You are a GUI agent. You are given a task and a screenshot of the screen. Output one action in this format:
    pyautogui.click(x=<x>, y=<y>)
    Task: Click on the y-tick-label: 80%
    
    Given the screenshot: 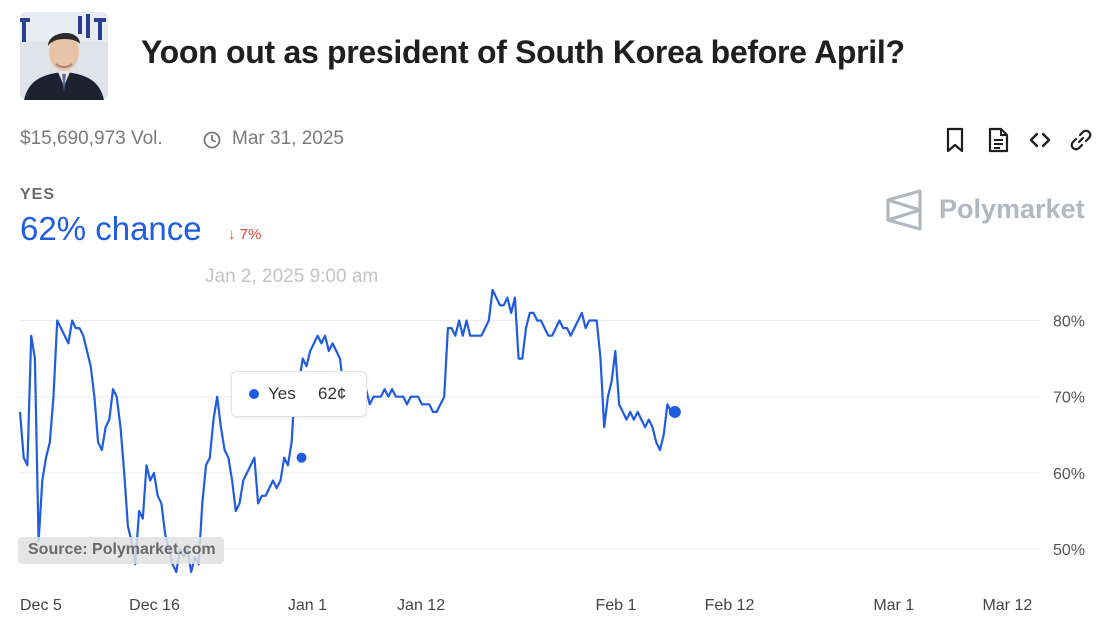 What is the action you would take?
    pyautogui.click(x=1069, y=322)
    